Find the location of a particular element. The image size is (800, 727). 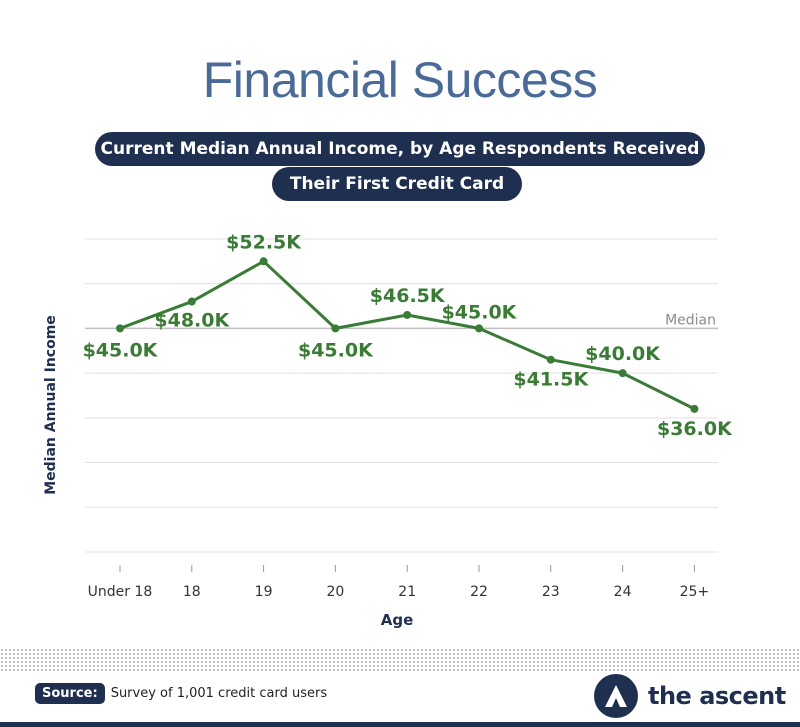

logo-text: the ascent is located at coordinates (717, 696).